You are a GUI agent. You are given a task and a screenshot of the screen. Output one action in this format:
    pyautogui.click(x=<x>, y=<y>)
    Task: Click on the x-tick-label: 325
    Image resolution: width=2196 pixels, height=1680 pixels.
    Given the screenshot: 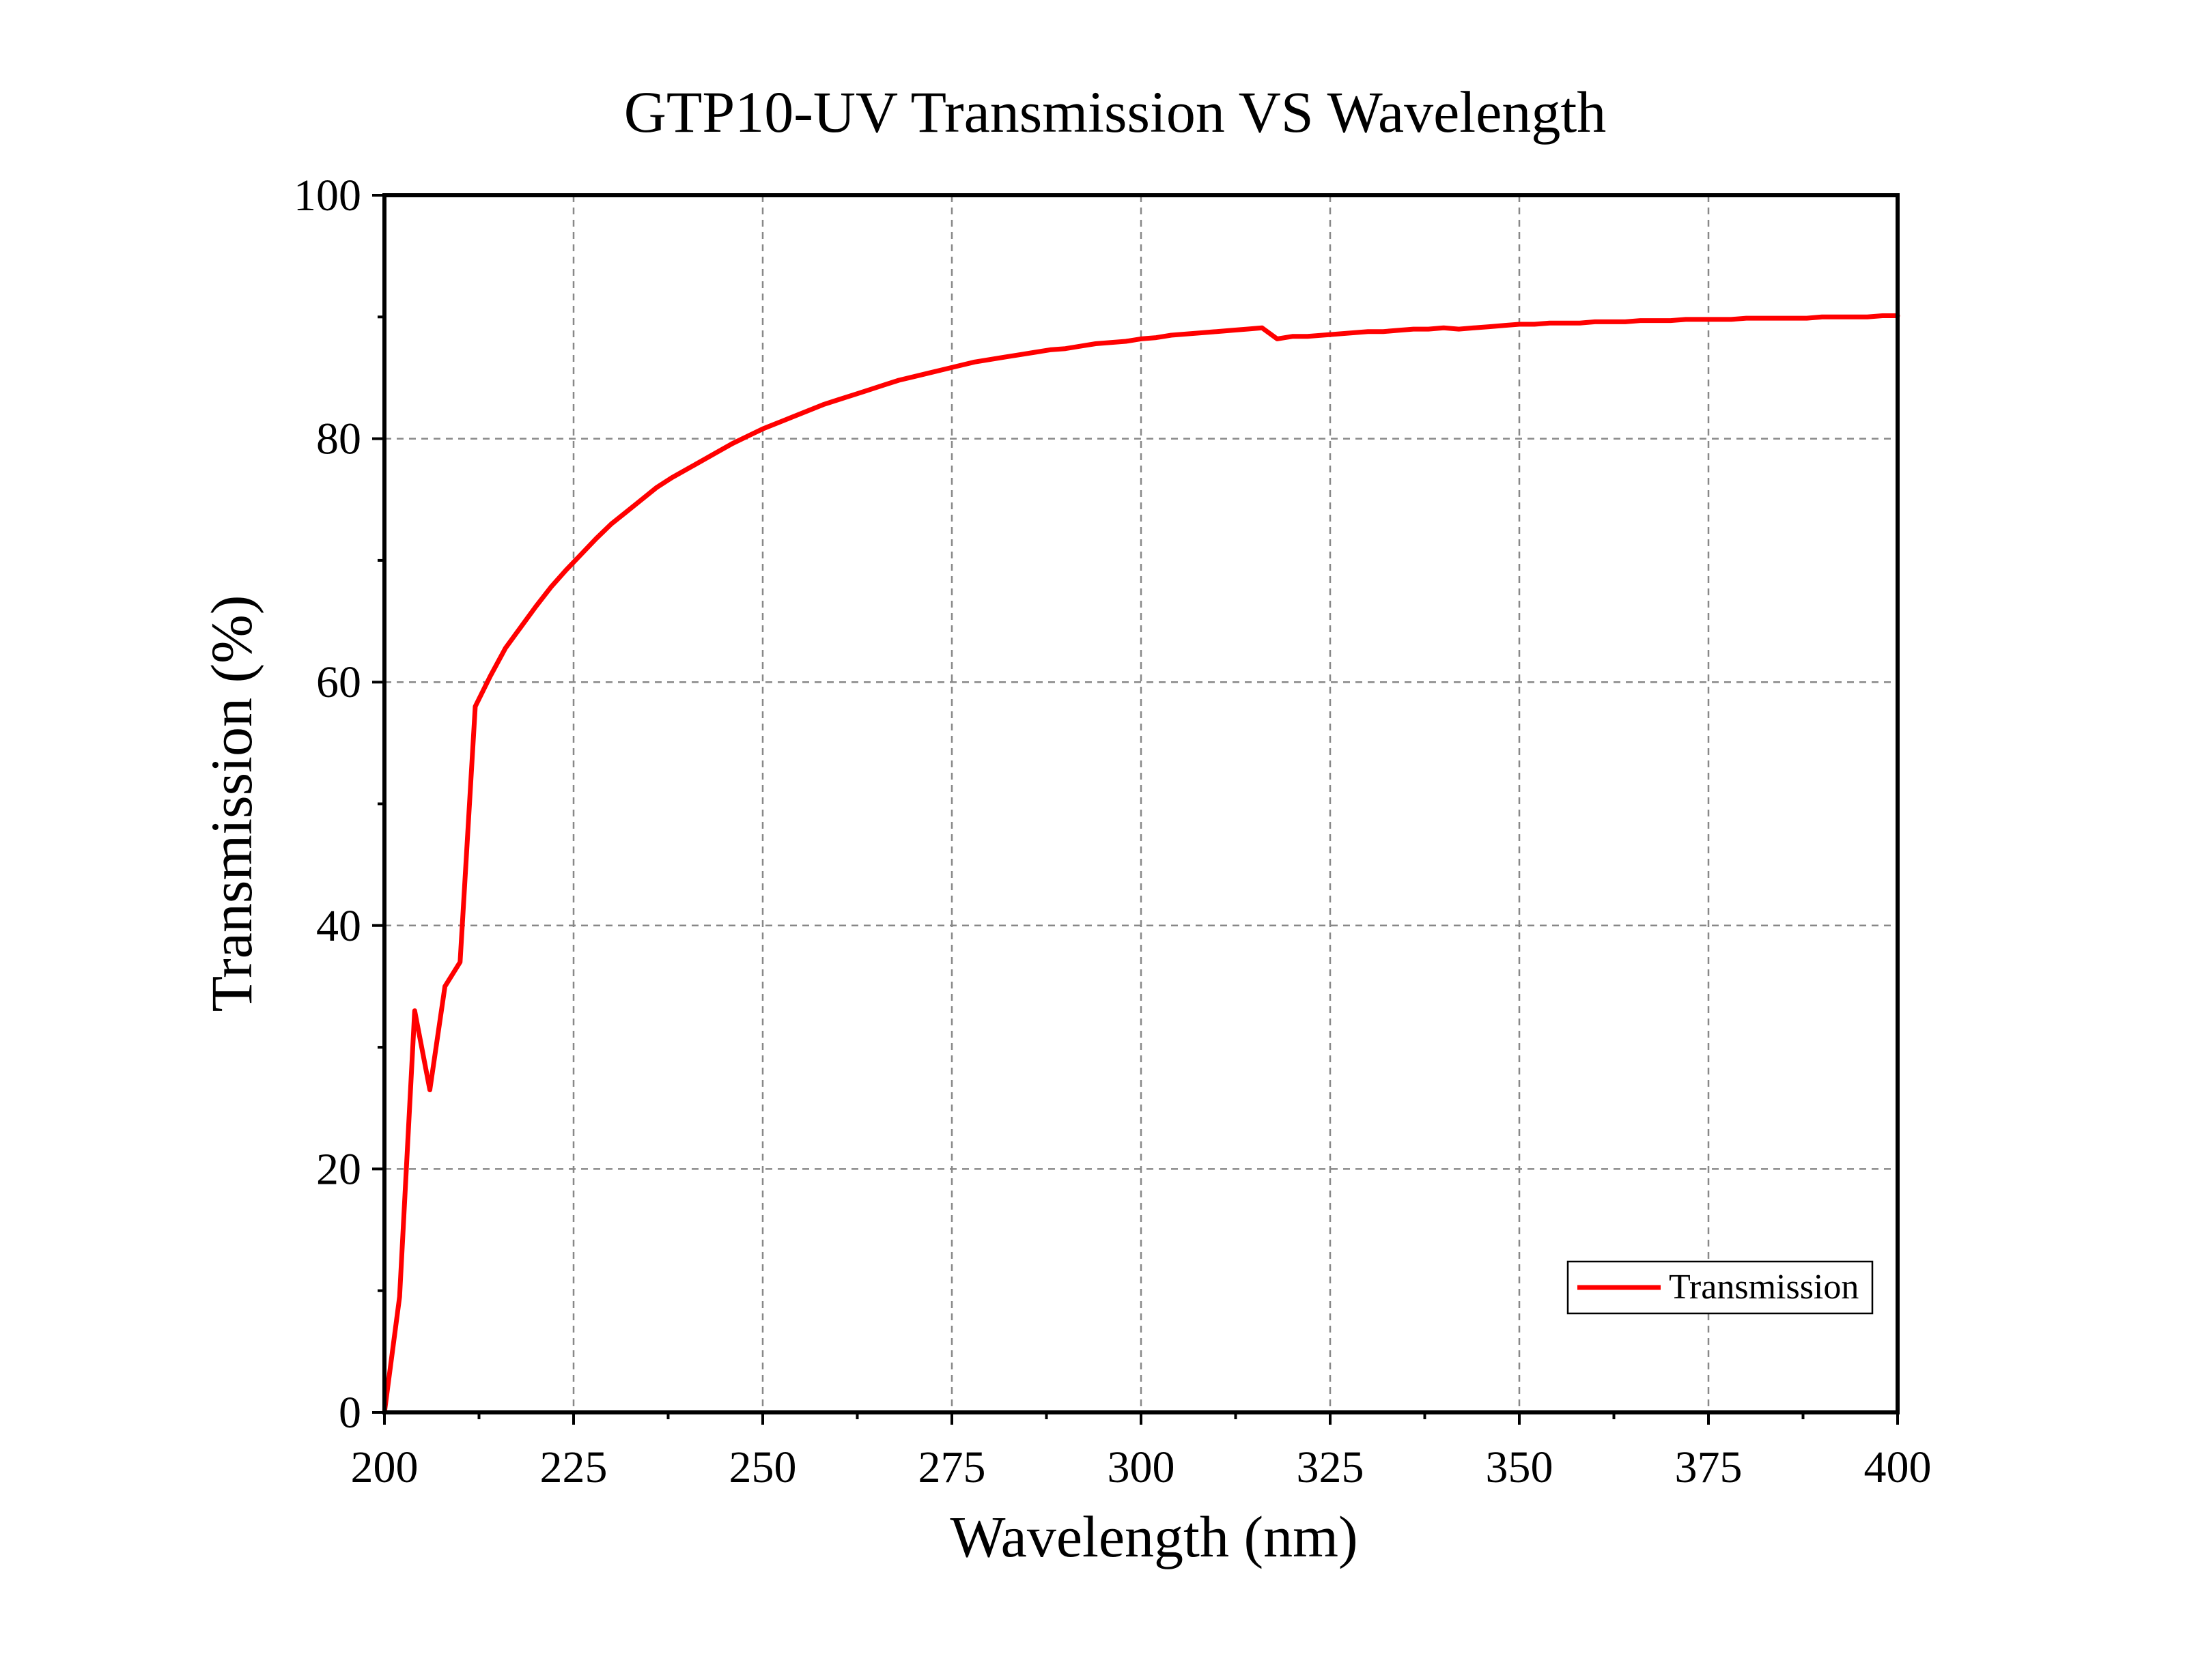 What is the action you would take?
    pyautogui.click(x=1331, y=1467)
    